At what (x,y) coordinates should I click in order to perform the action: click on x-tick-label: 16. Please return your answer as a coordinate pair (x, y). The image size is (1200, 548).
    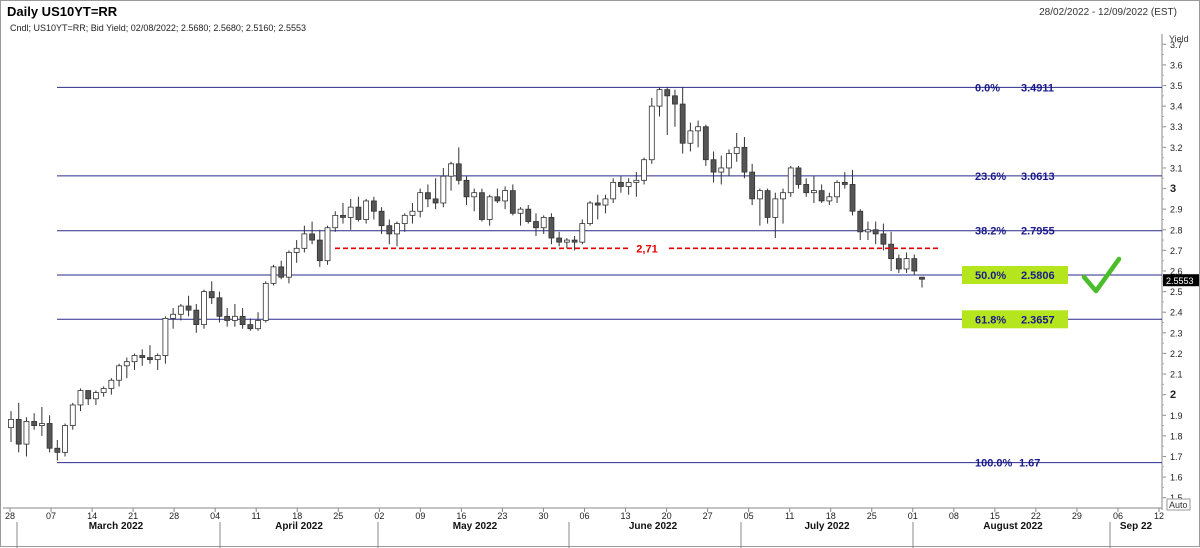
    Looking at the image, I should click on (461, 516).